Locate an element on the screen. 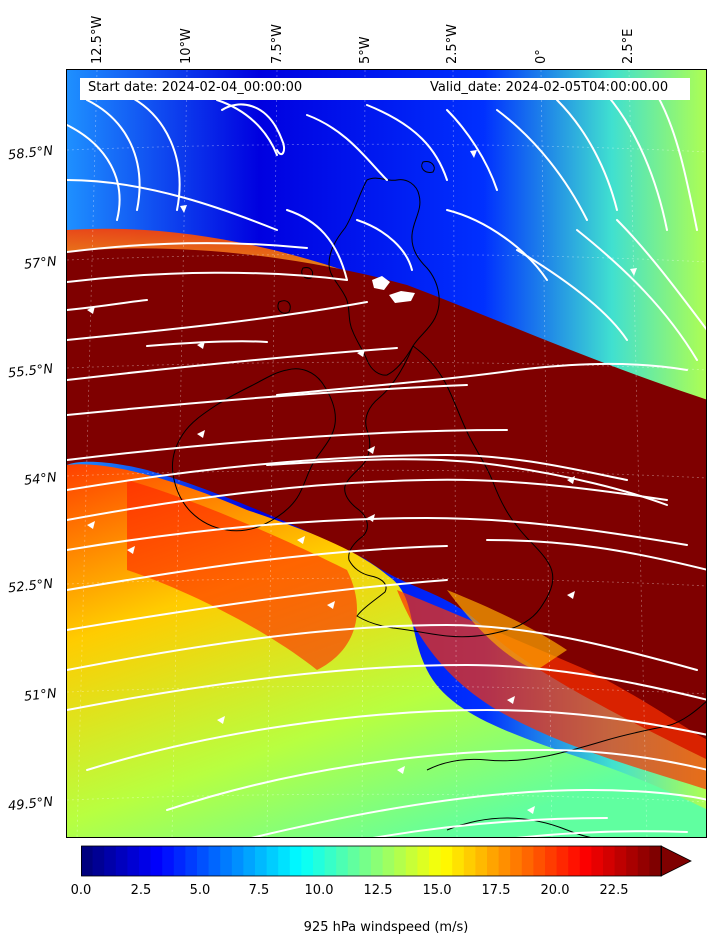 Image resolution: width=716 pixels, height=949 pixels. colorbar-tick: 2.5 is located at coordinates (141, 890).